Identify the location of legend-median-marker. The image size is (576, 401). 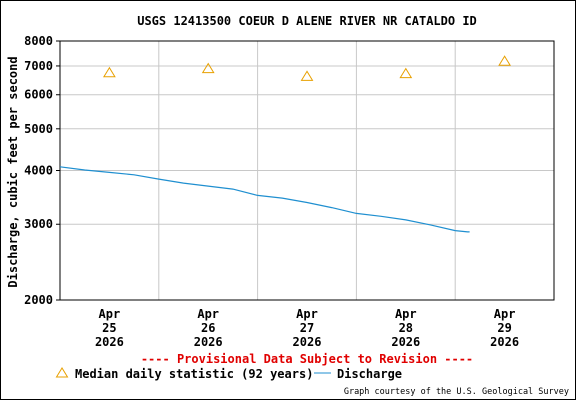
(62, 372).